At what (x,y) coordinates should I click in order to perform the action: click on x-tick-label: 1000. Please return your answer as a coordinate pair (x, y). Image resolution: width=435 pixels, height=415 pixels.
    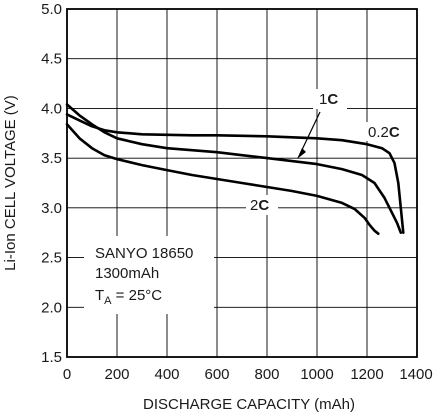
    Looking at the image, I should click on (316, 374).